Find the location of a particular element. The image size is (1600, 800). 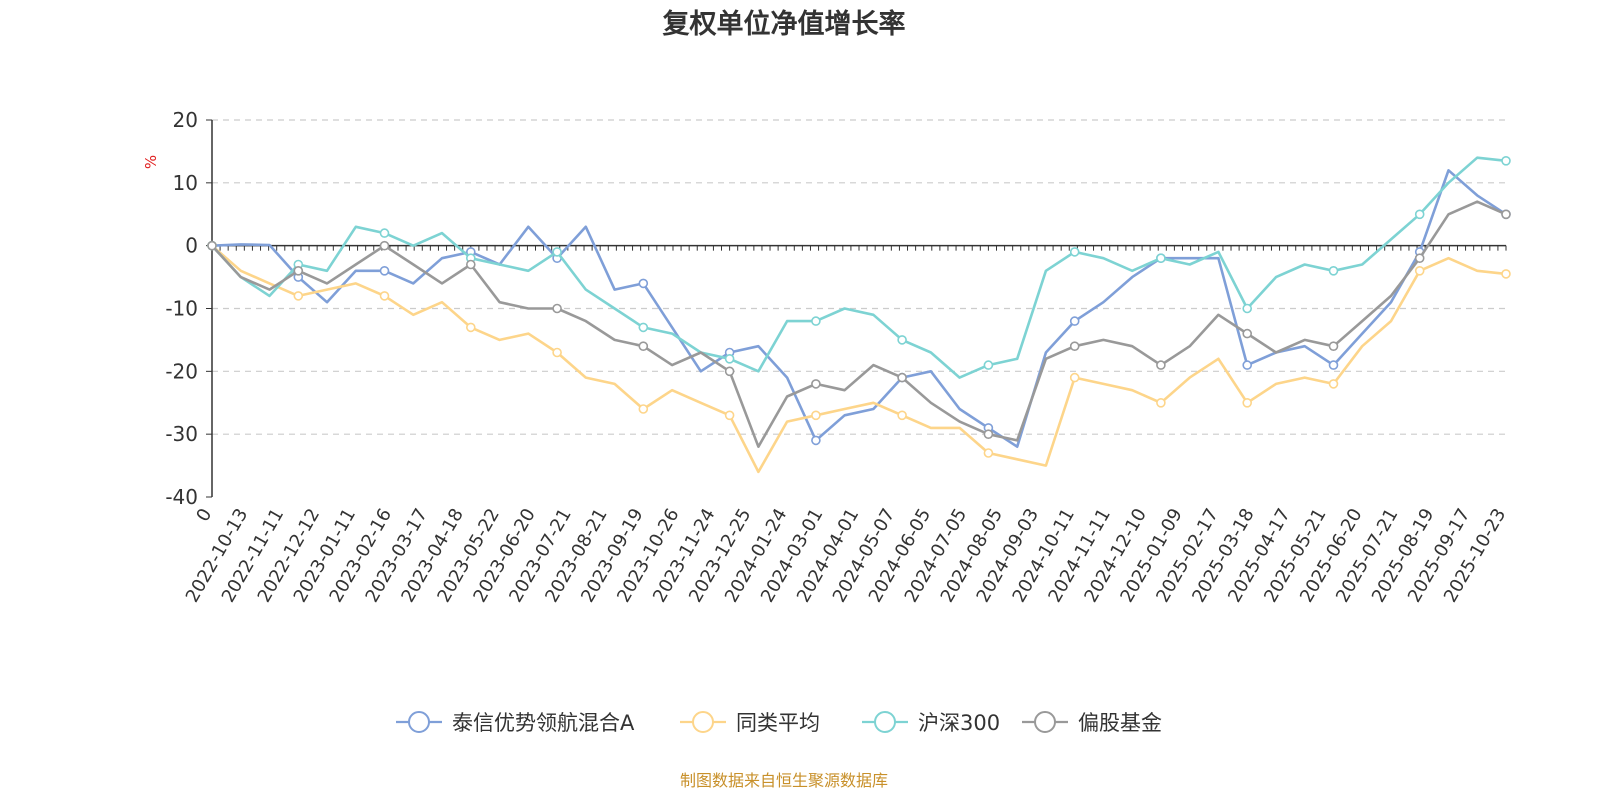

x-tick-label: 0 is located at coordinates (204, 515).